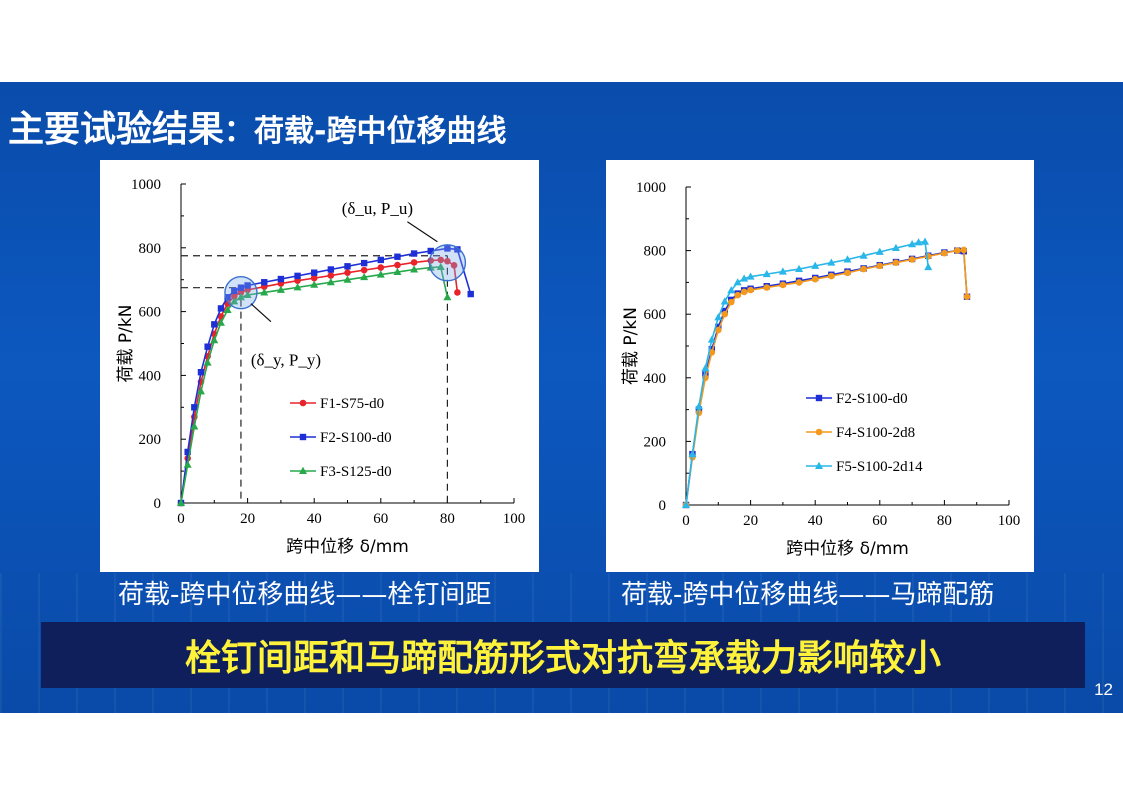  I want to click on series-F4-S100-2d8, so click(826, 377).